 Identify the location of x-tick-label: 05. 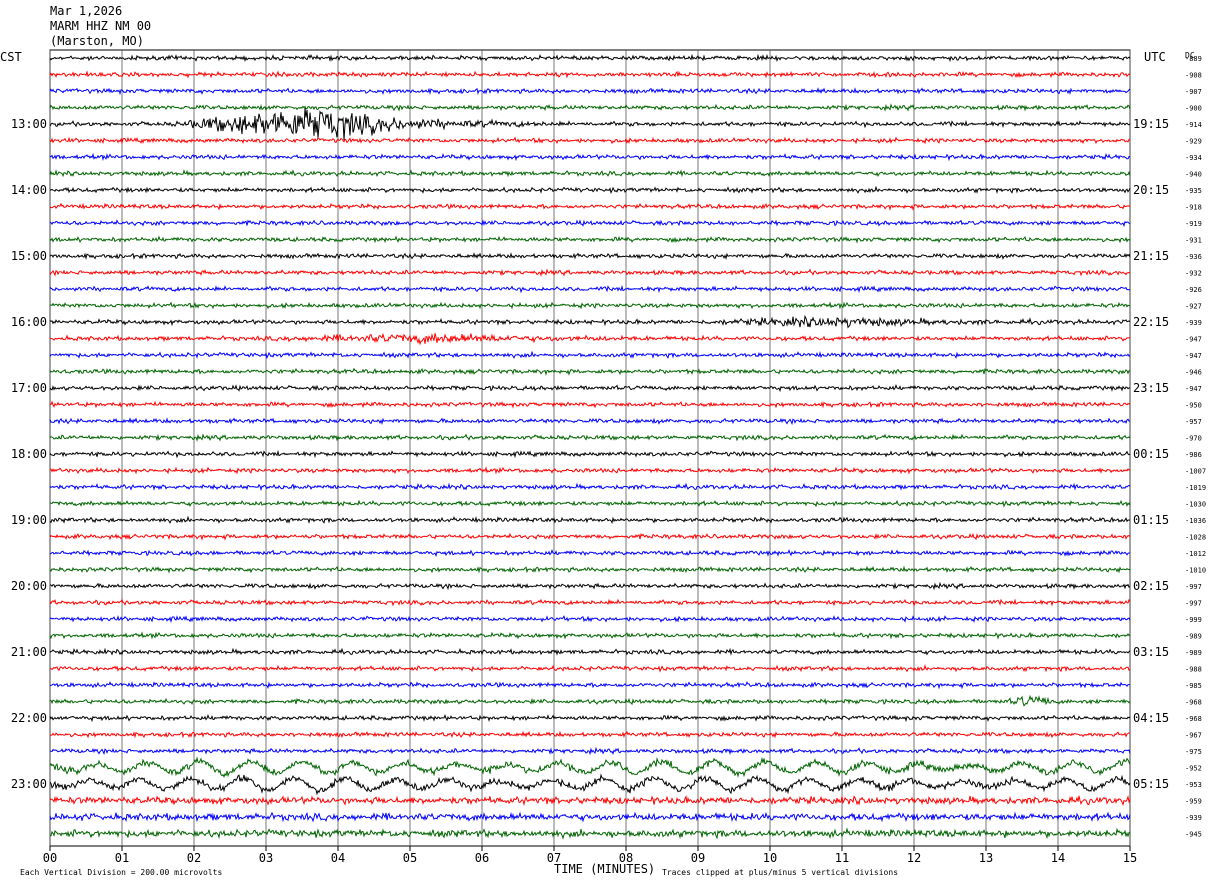
(410, 858).